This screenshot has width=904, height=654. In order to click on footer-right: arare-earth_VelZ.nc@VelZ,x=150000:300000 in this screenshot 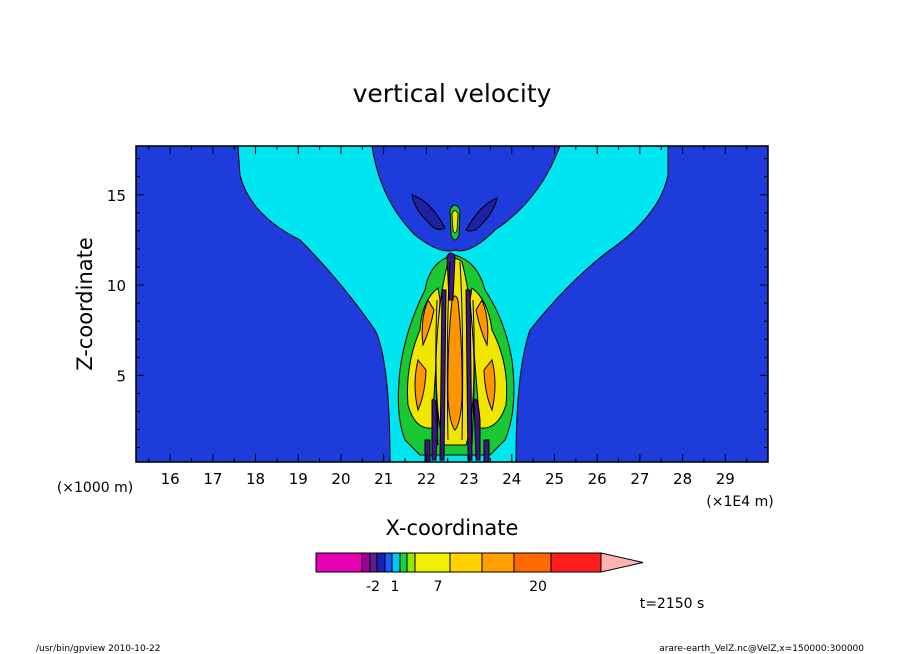, I will do `click(761, 649)`.